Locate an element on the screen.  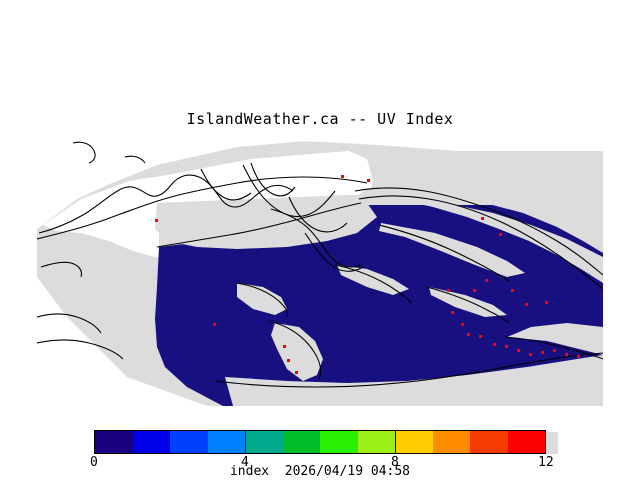
saanich-peninsula is located at coordinates (297, 352).